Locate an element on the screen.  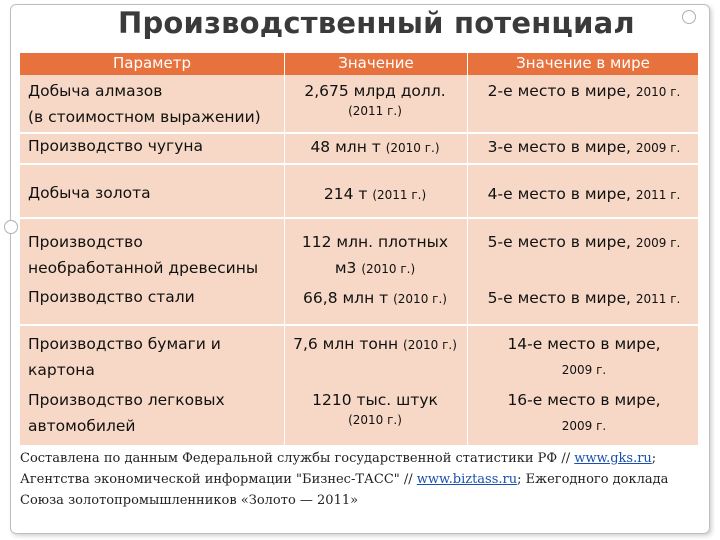
row-steel-rank: 5-е место в мире, 2011 г. is located at coordinates (584, 298).